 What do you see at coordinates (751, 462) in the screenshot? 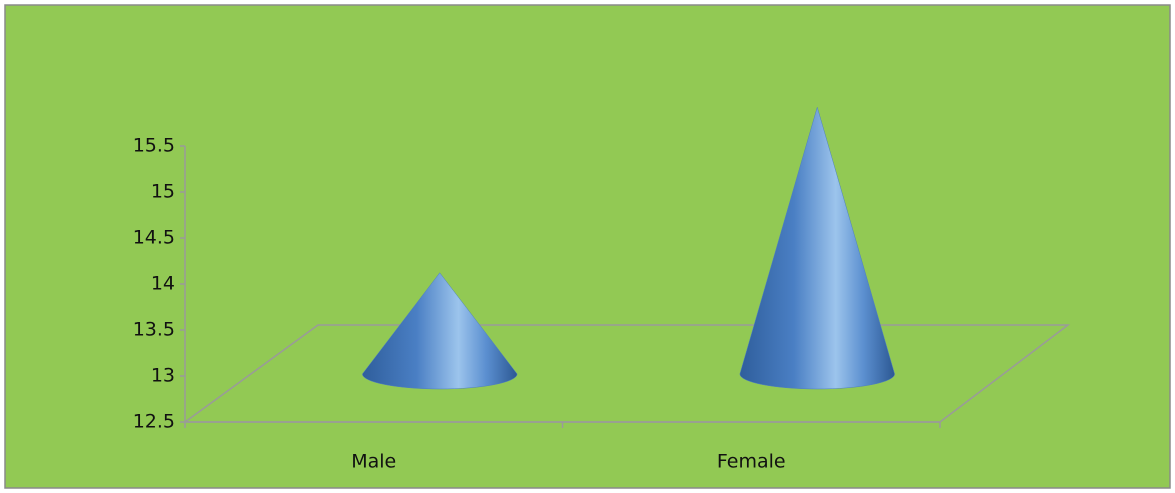
I see `x-tick-label: Female` at bounding box center [751, 462].